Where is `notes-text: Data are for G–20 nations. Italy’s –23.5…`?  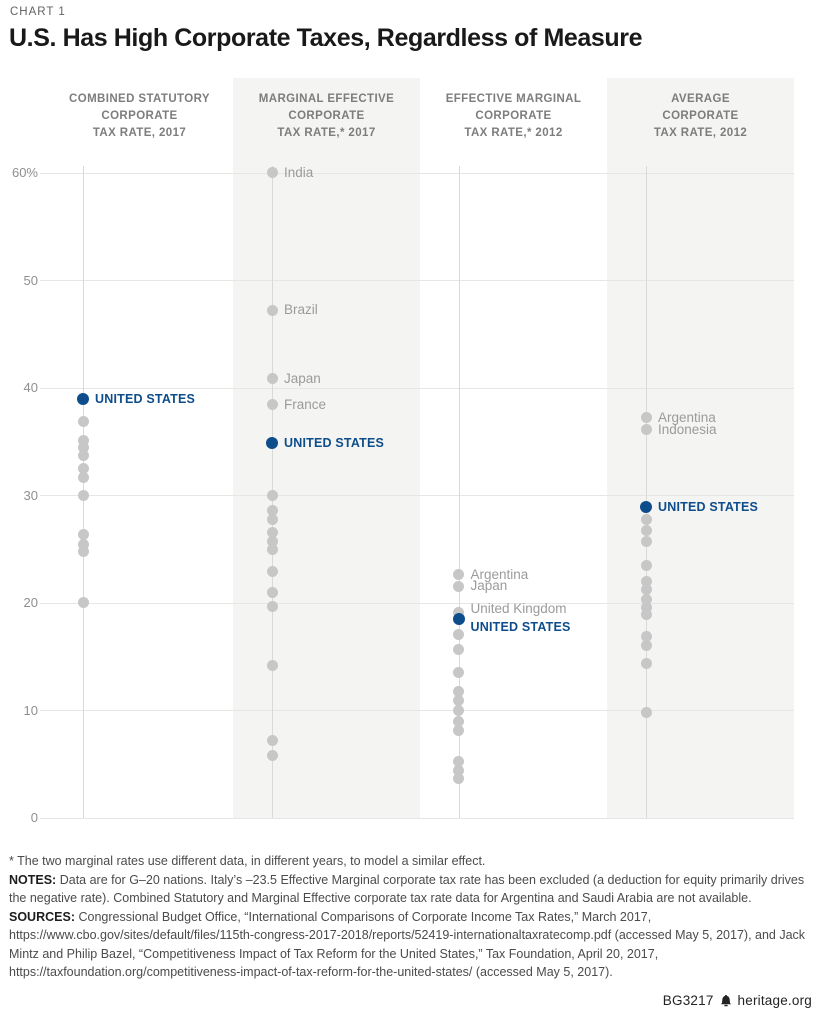
notes-text: Data are for G–20 nations. Italy’s –23.5… is located at coordinates (407, 889).